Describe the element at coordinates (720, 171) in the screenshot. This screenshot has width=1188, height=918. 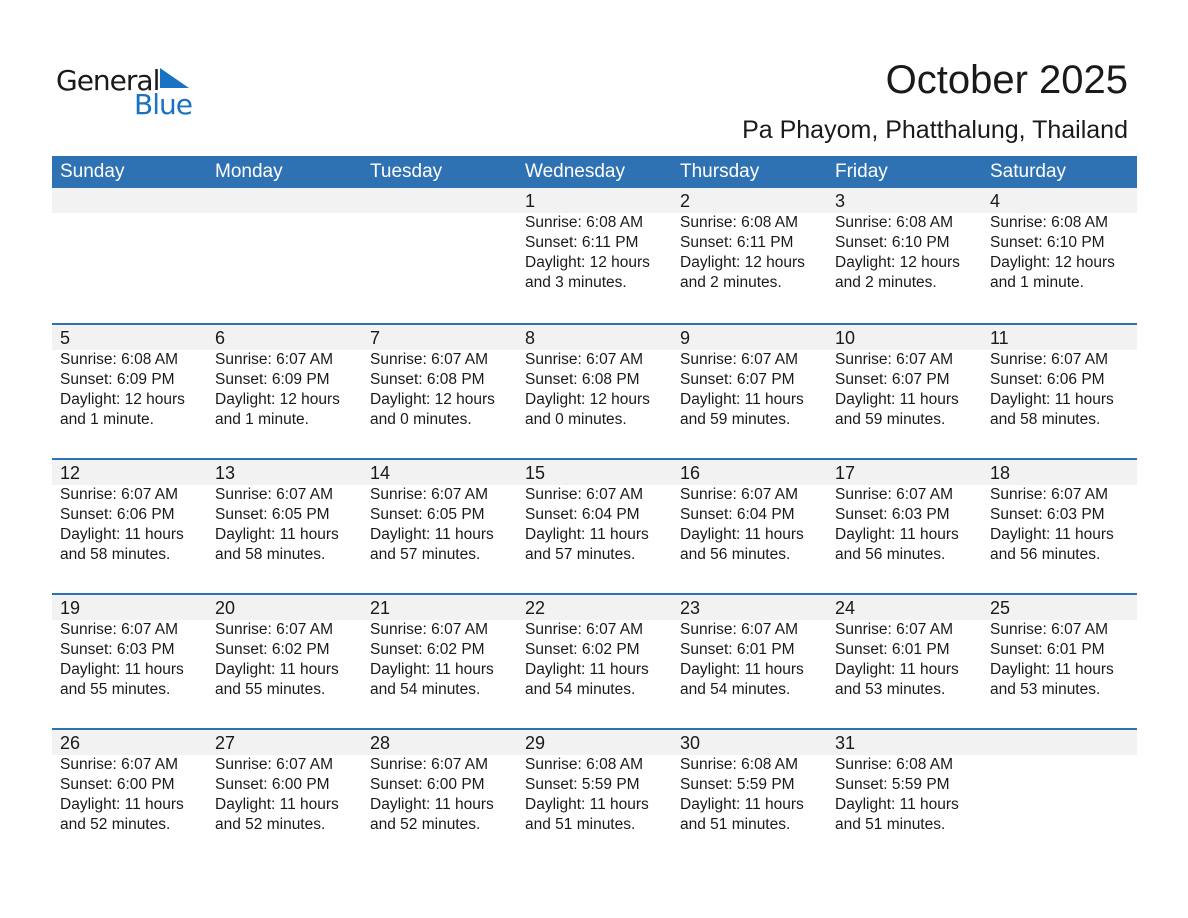
I see `weekday-thursday: Thursday` at that location.